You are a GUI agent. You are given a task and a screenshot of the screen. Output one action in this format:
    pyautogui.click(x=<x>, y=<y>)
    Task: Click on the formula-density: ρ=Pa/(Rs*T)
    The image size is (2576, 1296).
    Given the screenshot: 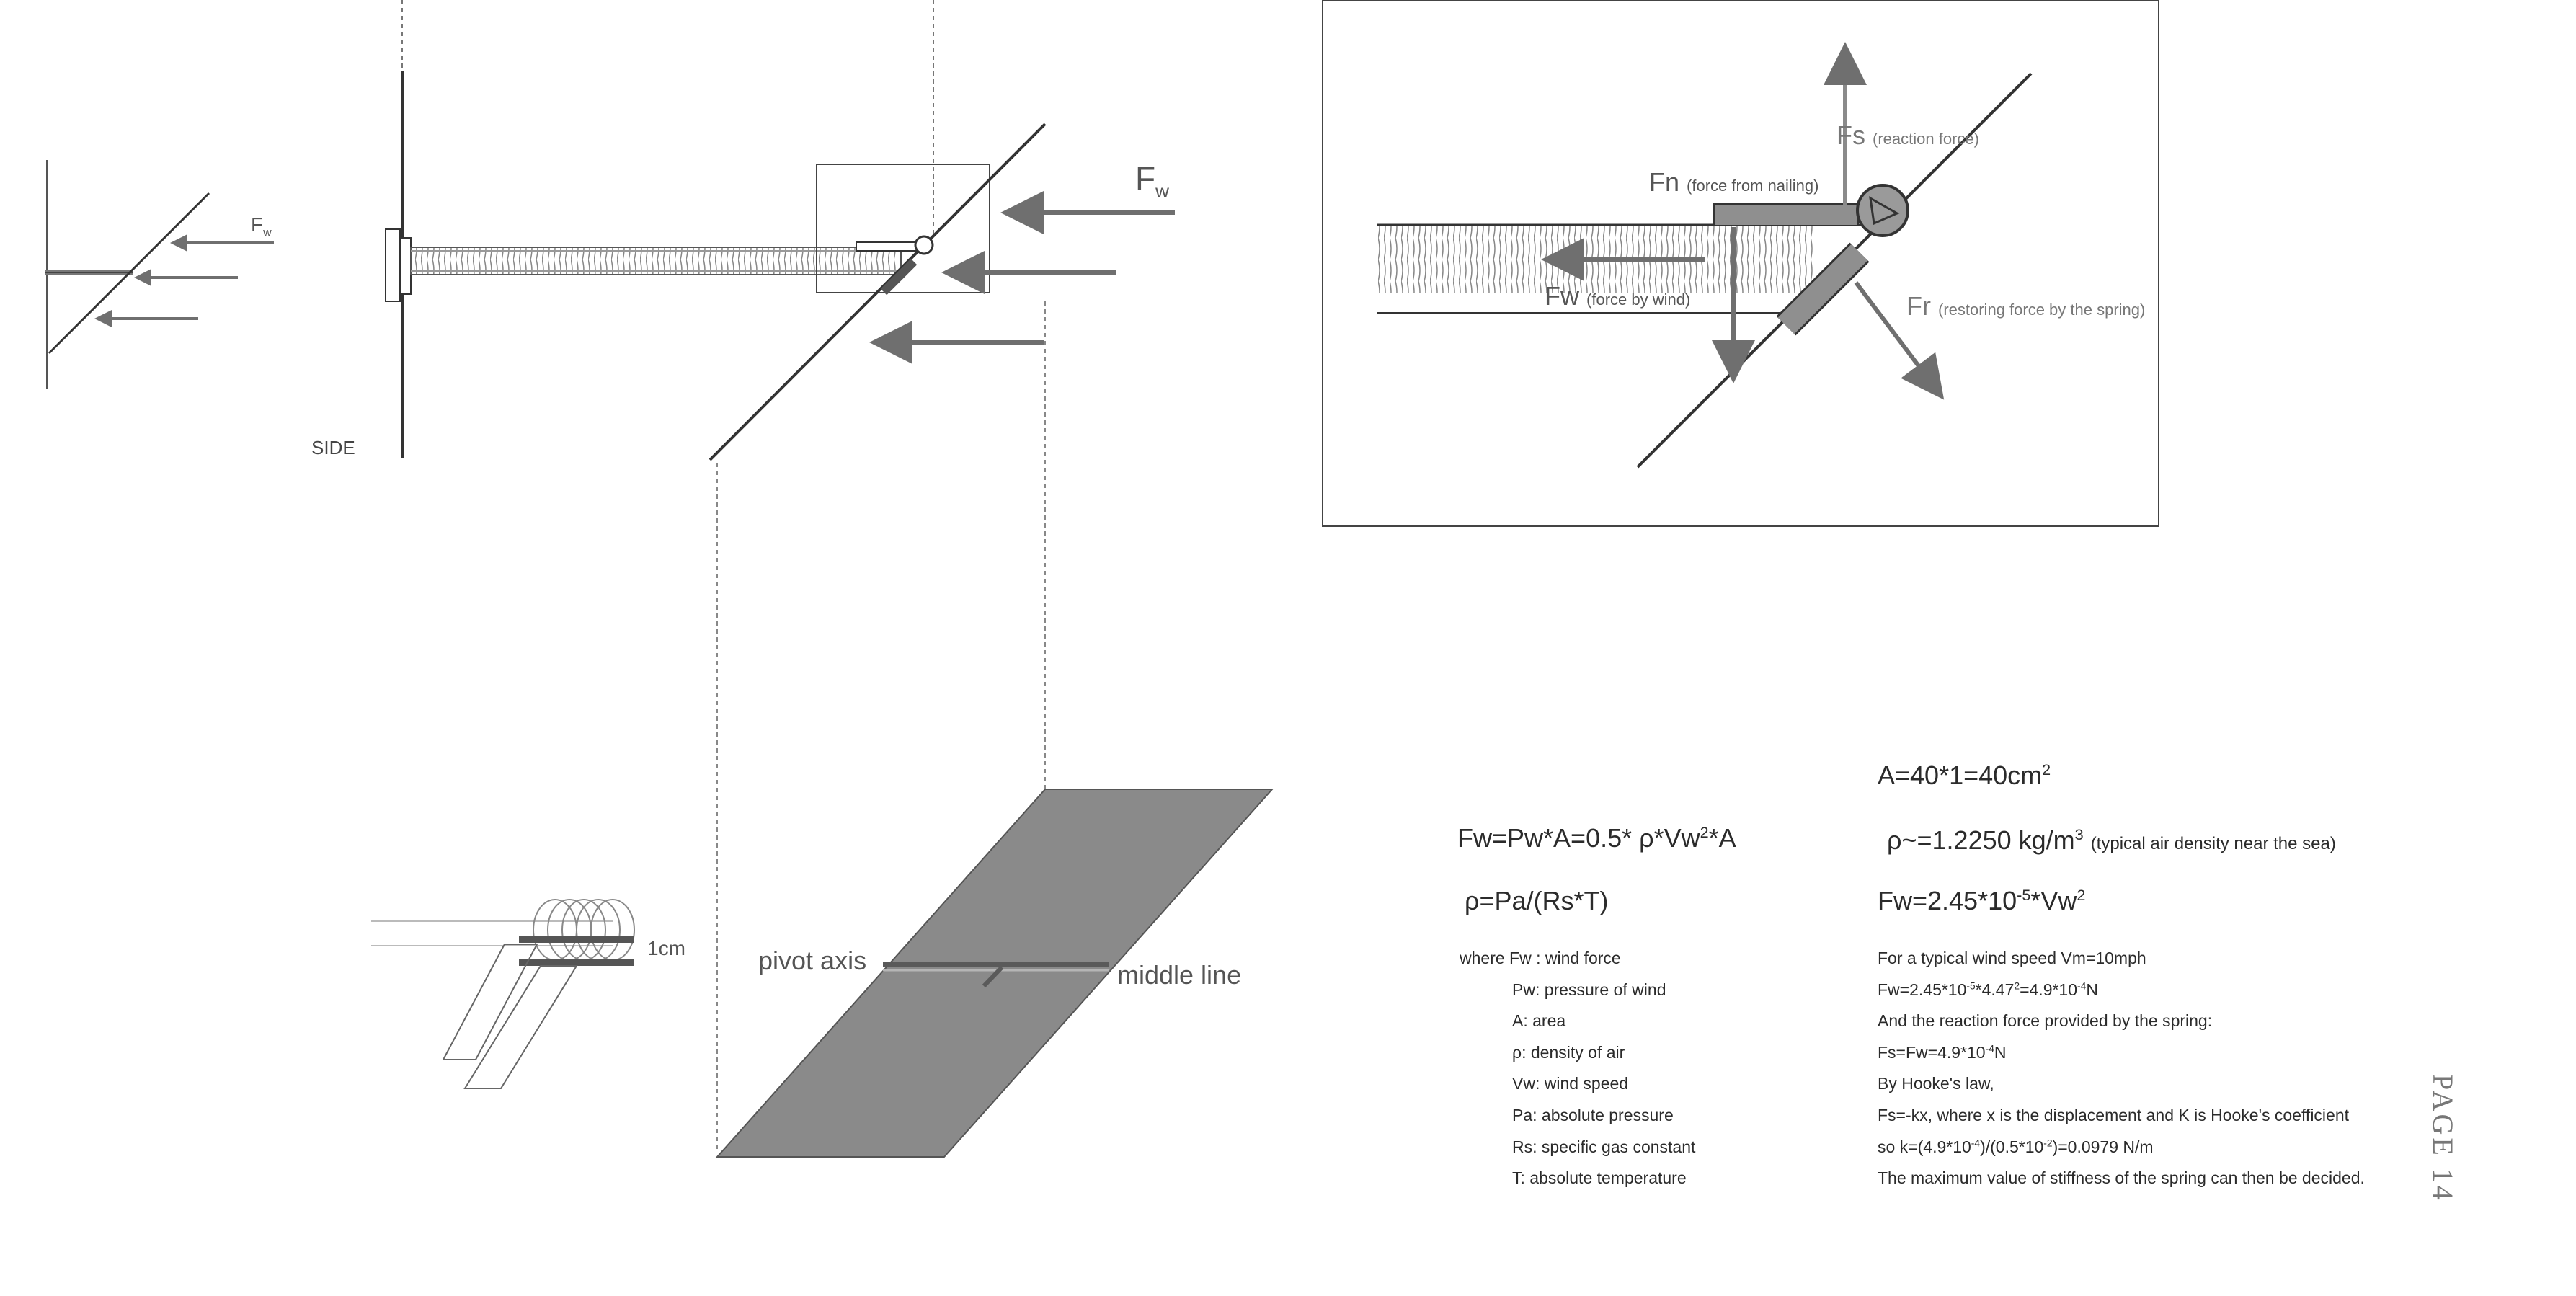 What is the action you would take?
    pyautogui.click(x=1537, y=900)
    